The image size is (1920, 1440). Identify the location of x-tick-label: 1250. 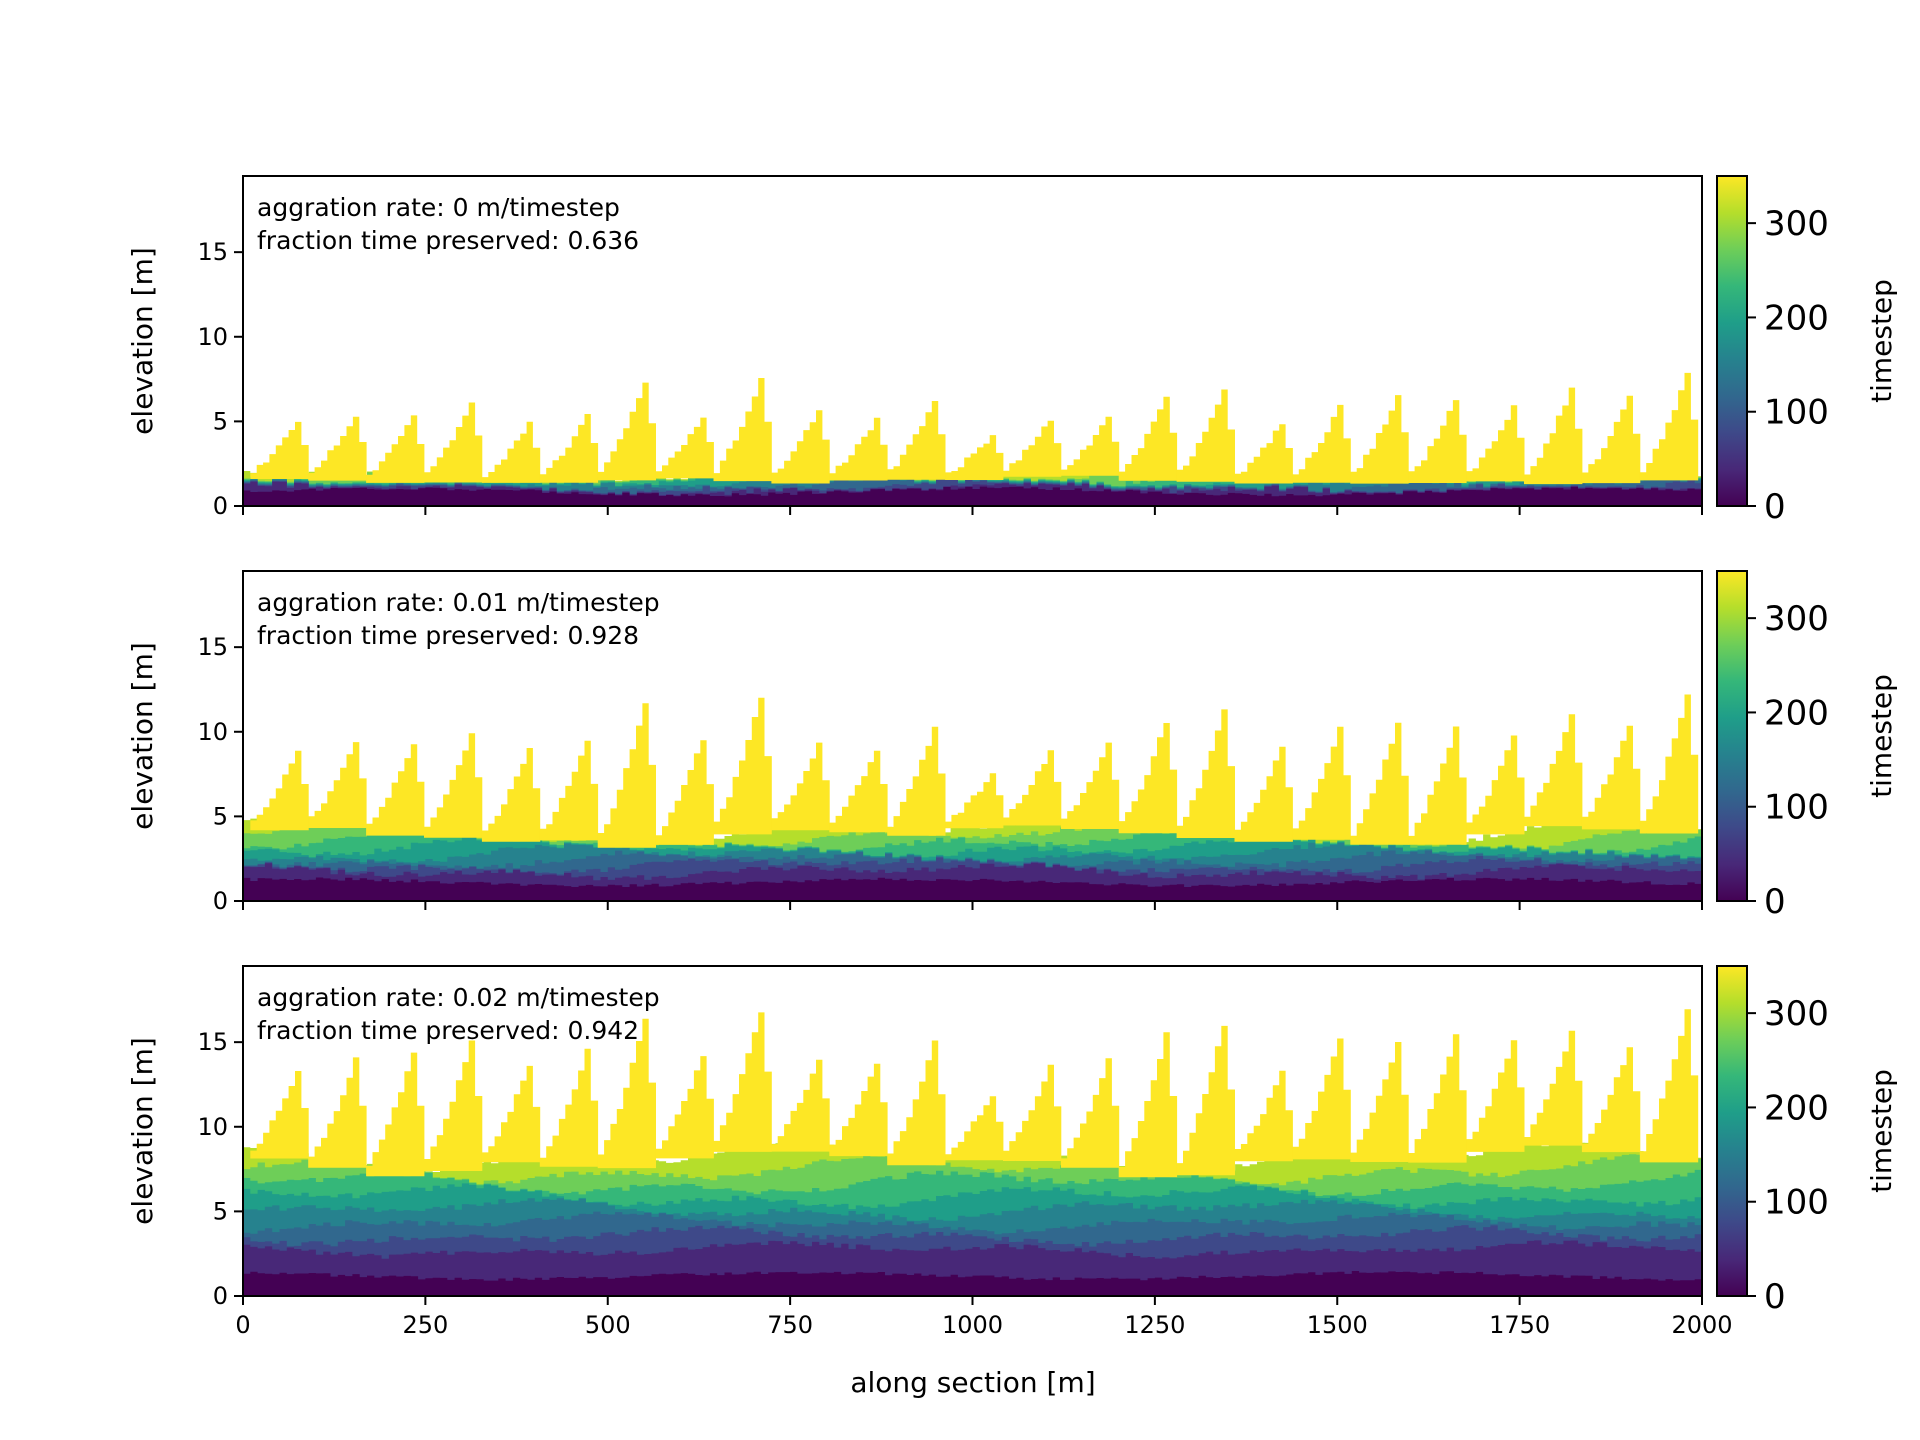
(1154, 1325).